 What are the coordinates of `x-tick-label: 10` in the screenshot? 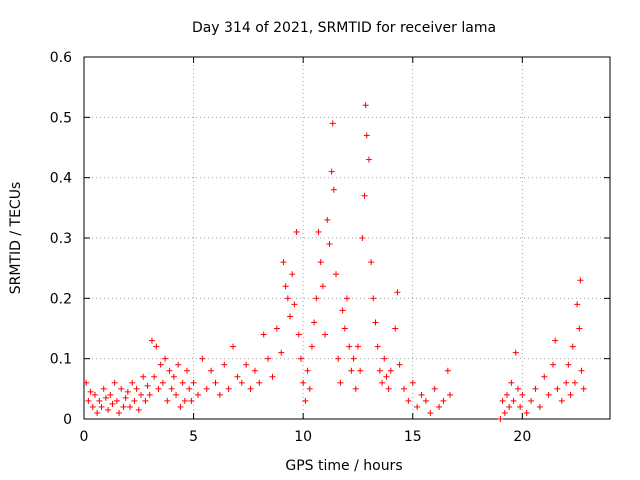 It's located at (303, 437).